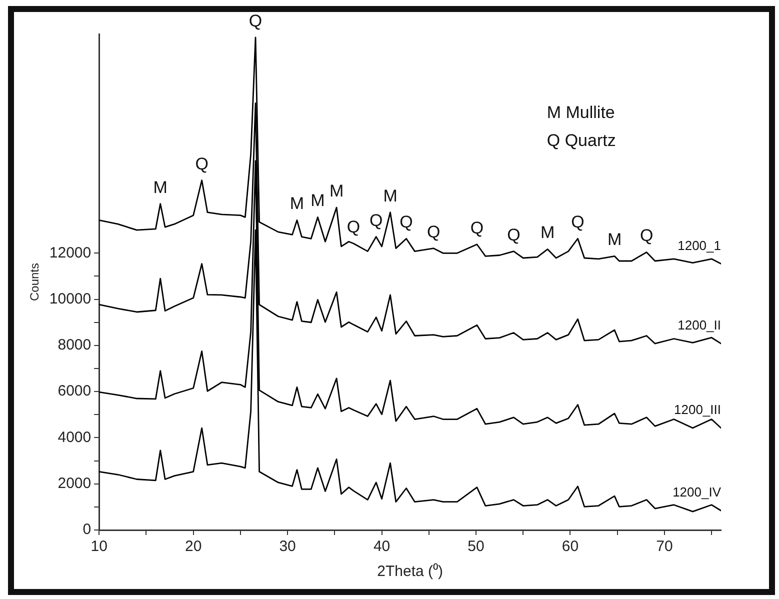 The width and height of the screenshot is (779, 599). What do you see at coordinates (35, 282) in the screenshot?
I see `y-axis-title: Counts` at bounding box center [35, 282].